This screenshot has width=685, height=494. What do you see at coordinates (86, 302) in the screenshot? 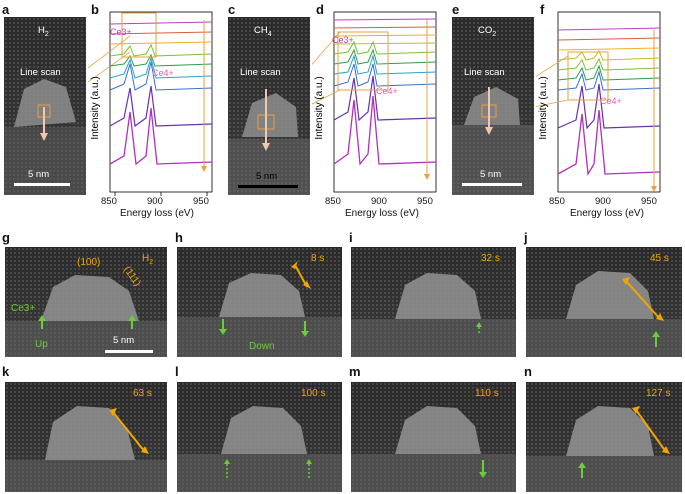
I see `stem-image-g: (100) (111) H2 Ce3+ Up 5 nm` at bounding box center [86, 302].